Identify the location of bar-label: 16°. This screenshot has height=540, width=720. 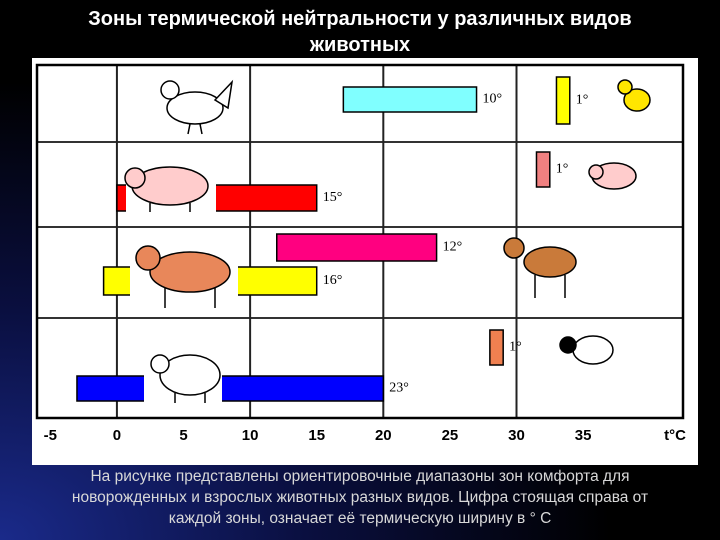
(333, 280).